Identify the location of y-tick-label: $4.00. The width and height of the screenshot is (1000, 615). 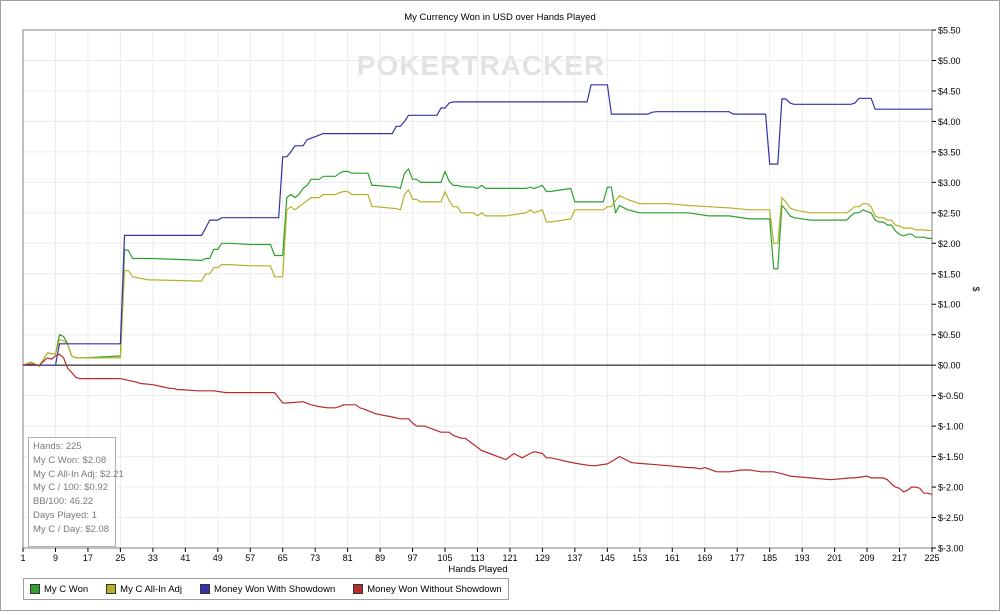
(949, 122).